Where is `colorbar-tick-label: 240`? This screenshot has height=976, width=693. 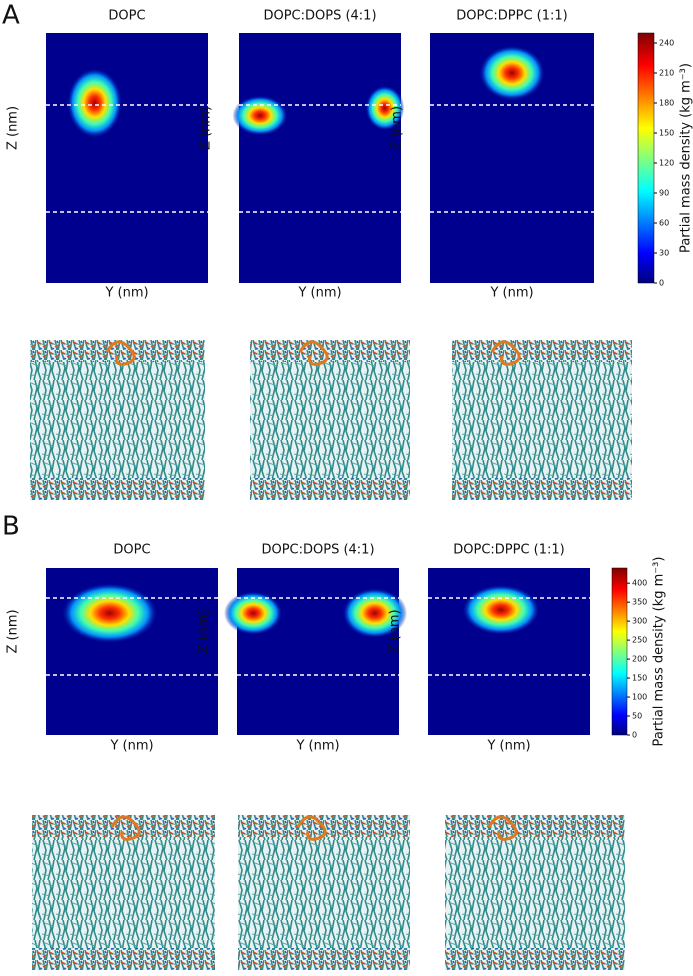 colorbar-tick-label: 240 is located at coordinates (666, 43).